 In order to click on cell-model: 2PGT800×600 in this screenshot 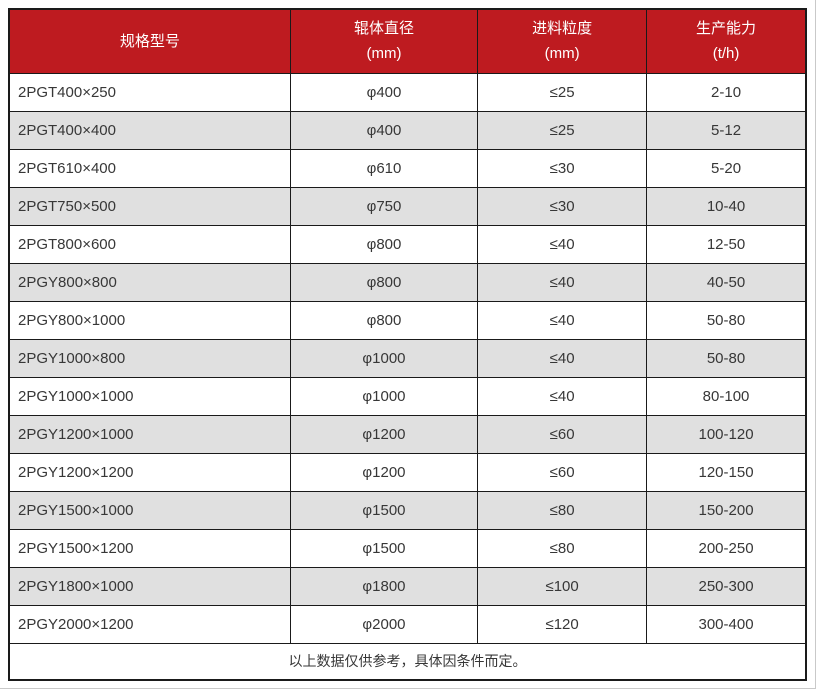, I will do `click(149, 244)`.